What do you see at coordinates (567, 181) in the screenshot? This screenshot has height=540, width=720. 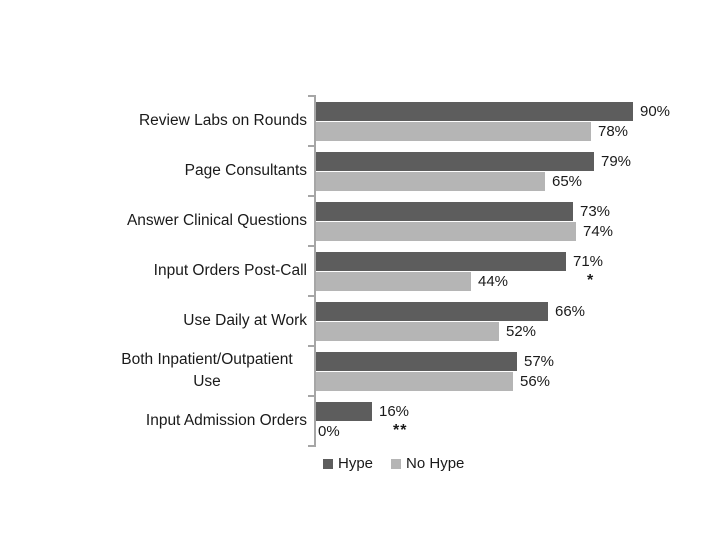 I see `value-label: 65%` at bounding box center [567, 181].